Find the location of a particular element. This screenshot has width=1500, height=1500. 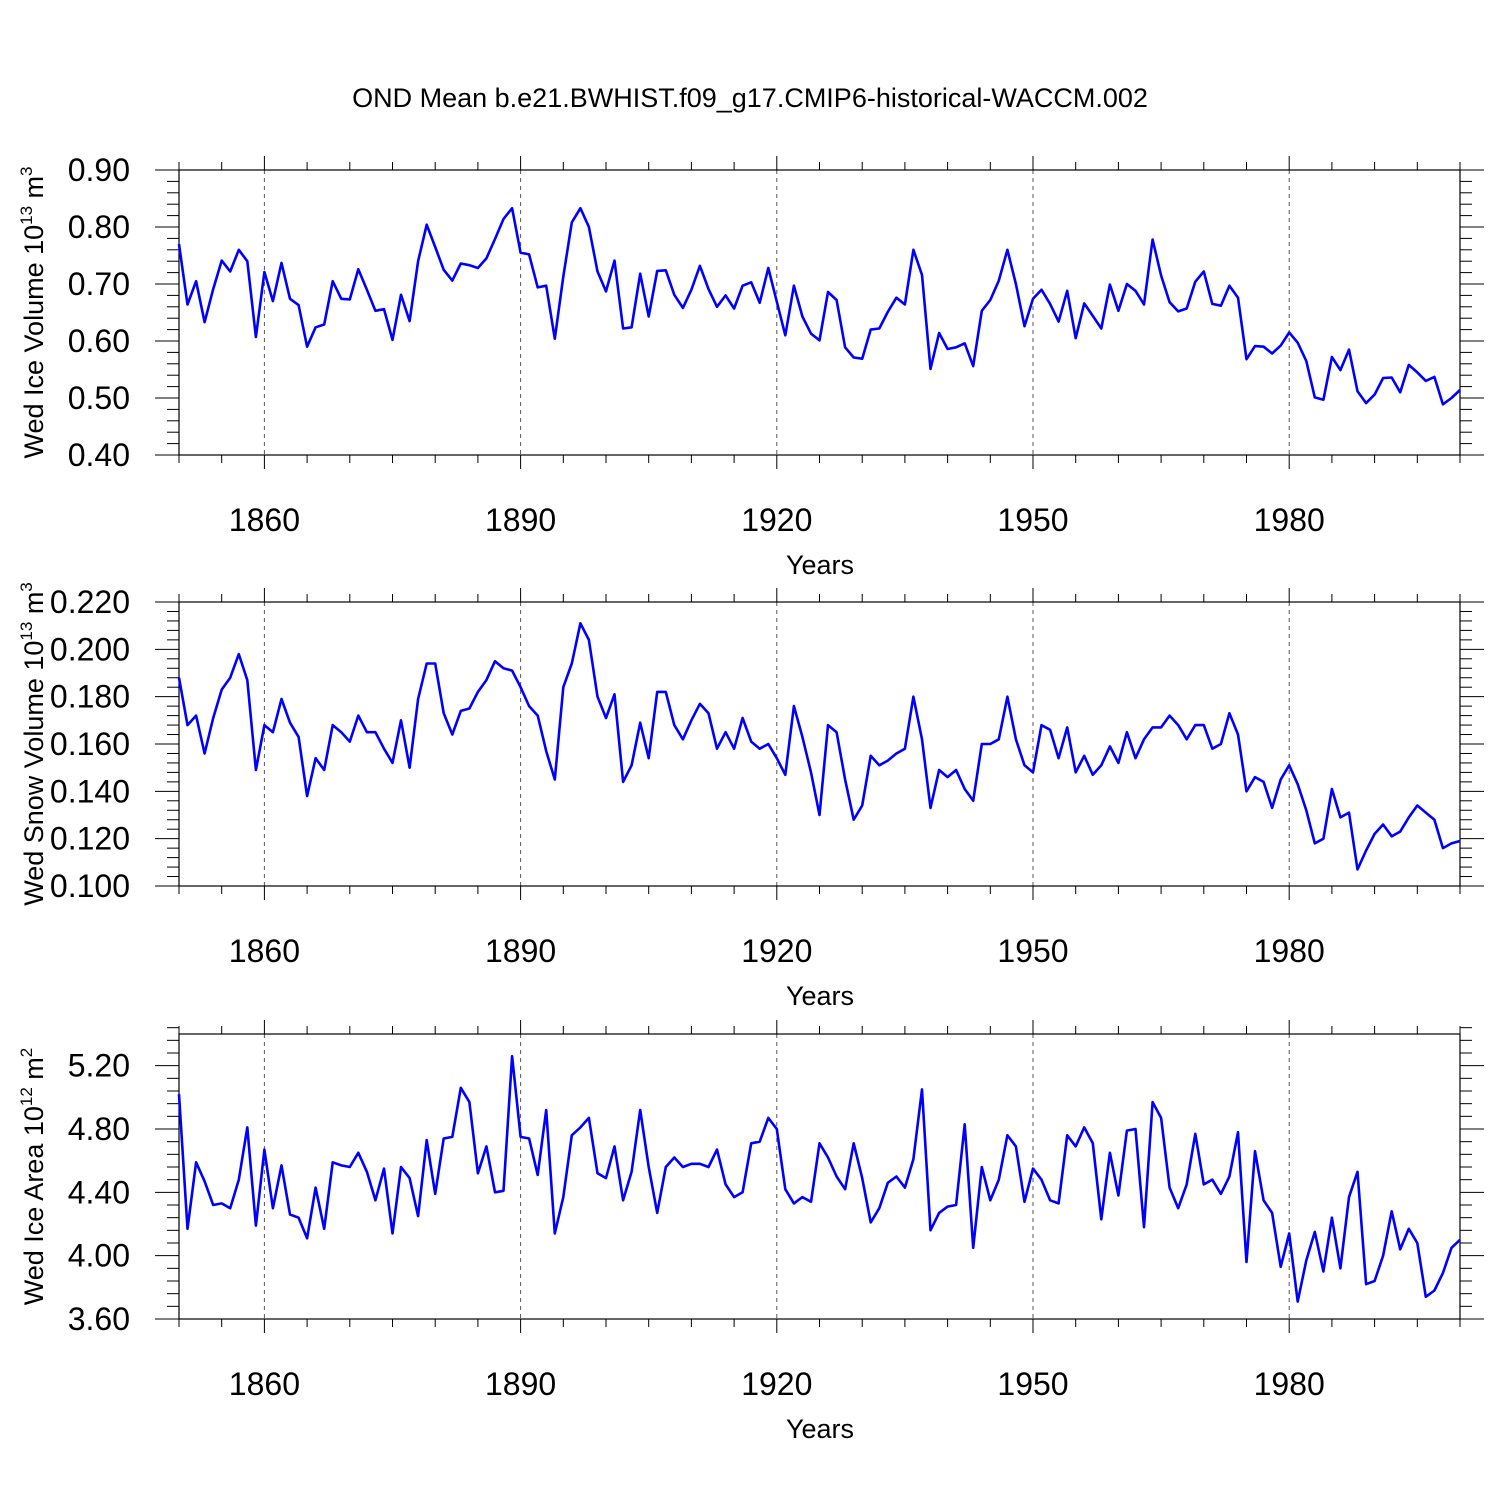

y-tick-label: 0.90 is located at coordinates (99, 170).